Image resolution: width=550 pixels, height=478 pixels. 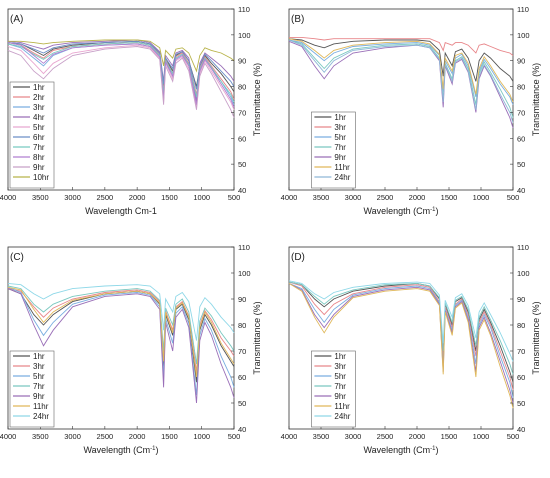 What do you see at coordinates (39, 157) in the screenshot?
I see `legend-label-8hr: 8hr` at bounding box center [39, 157].